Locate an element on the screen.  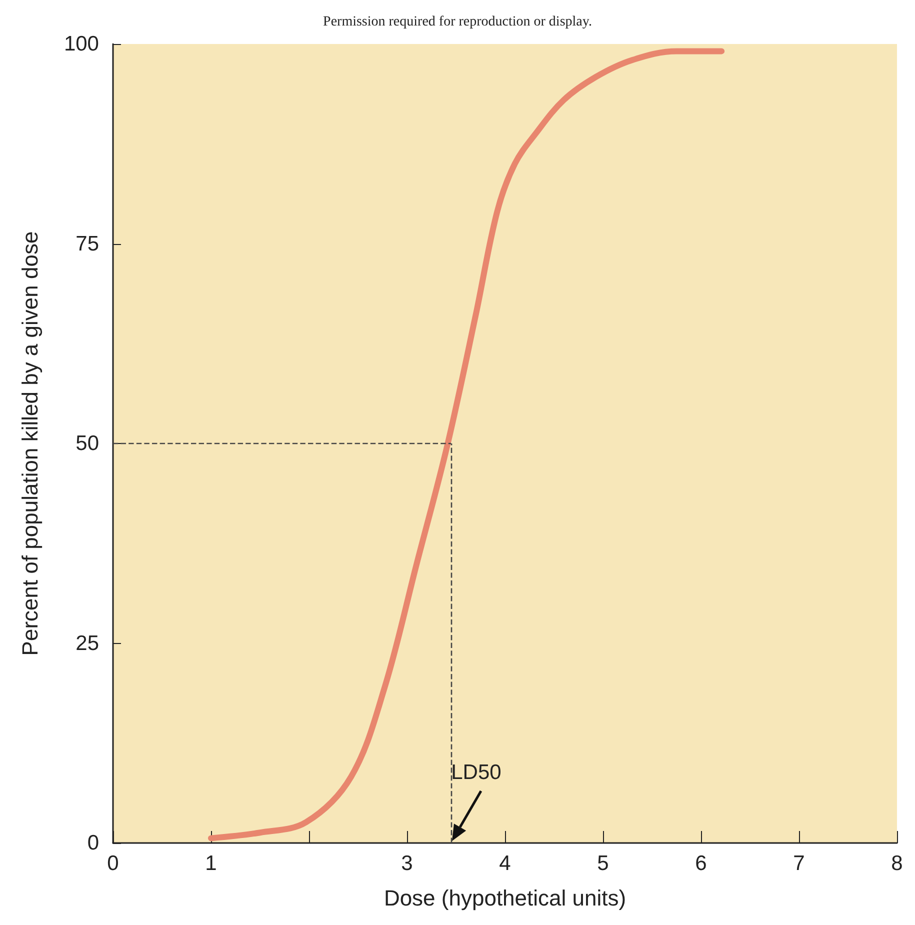
x-tick-label: 0 is located at coordinates (113, 863).